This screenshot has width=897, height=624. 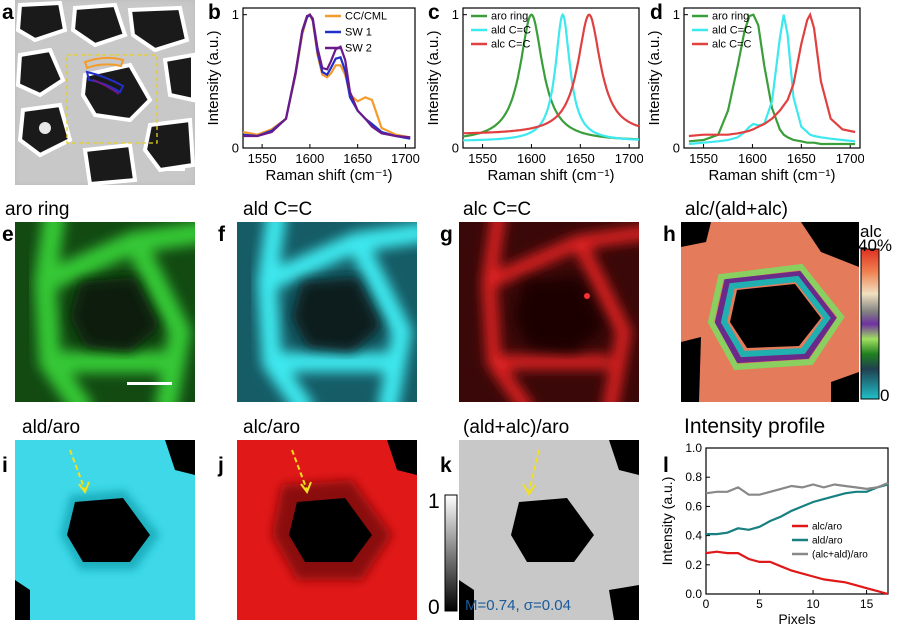 What do you see at coordinates (434, 501) in the screenshot?
I see `colorbar-k-top: 1` at bounding box center [434, 501].